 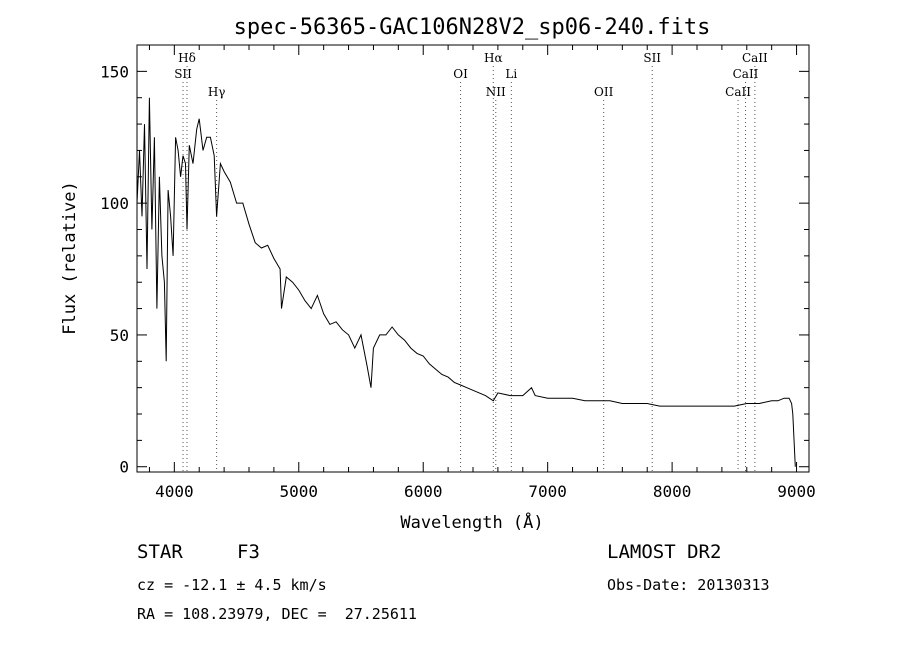 What do you see at coordinates (796, 491) in the screenshot?
I see `x-tick-label: 9000` at bounding box center [796, 491].